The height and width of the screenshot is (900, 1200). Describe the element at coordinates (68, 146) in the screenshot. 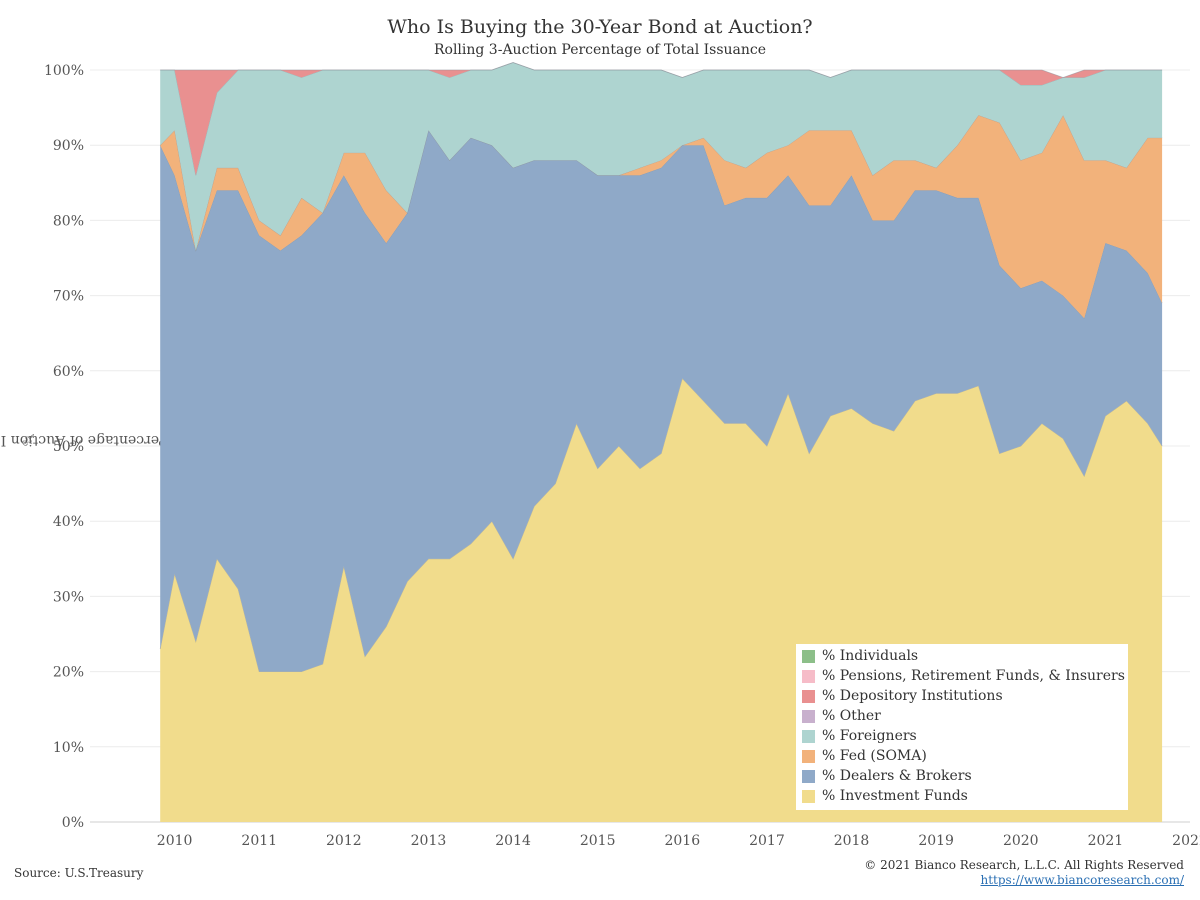

I see `y-tick-label: 90%` at that location.